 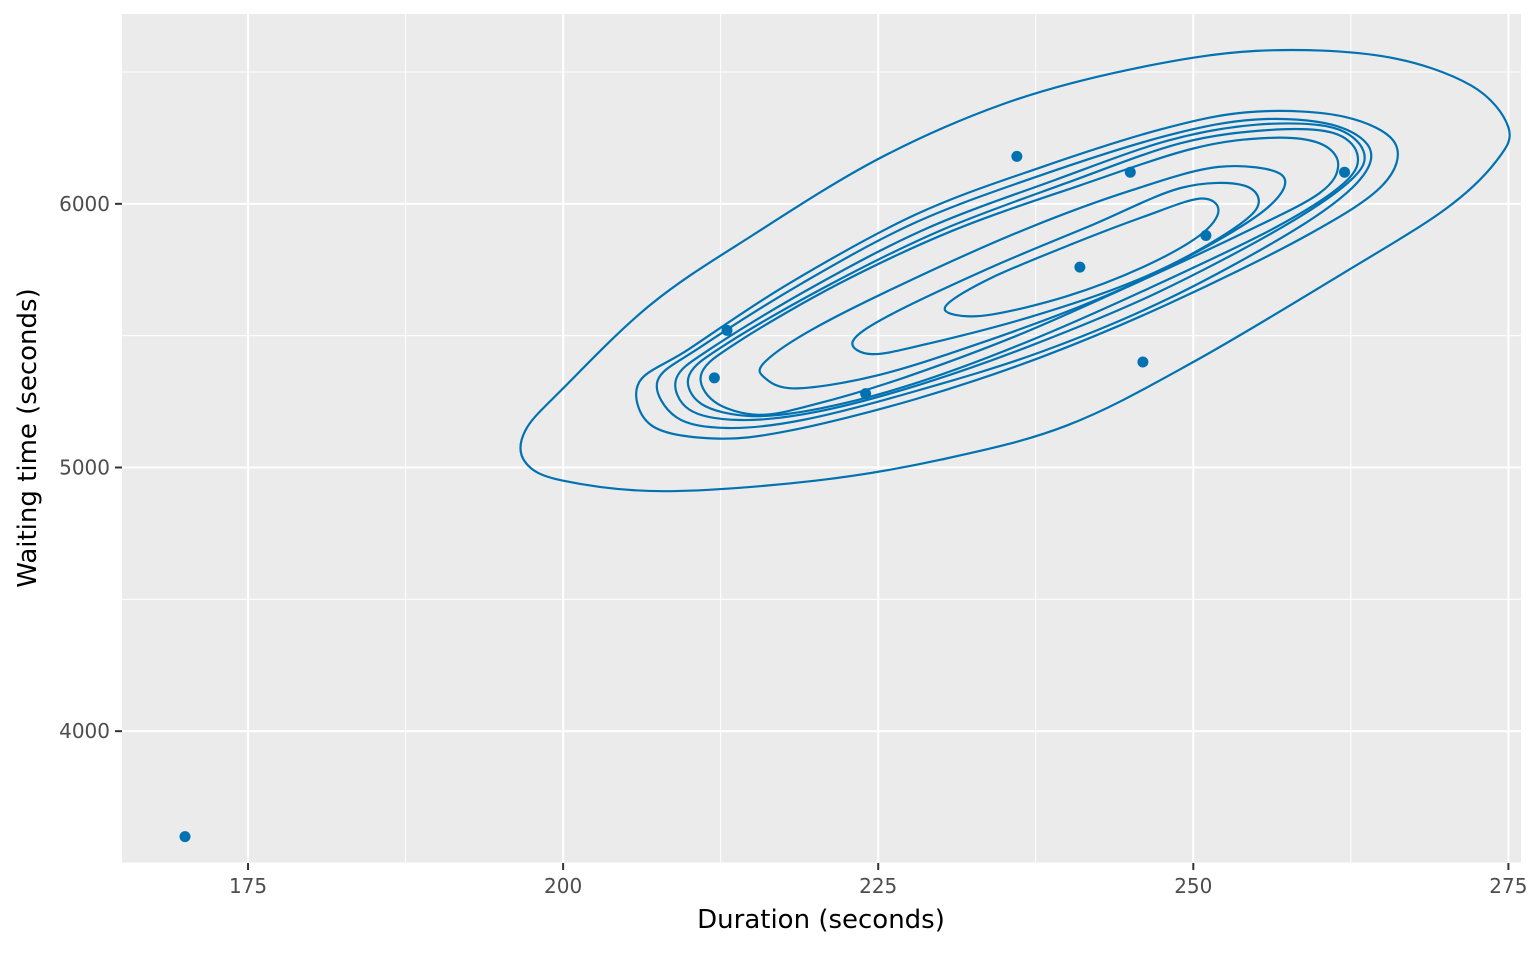 I want to click on y-tick-label: 4000, so click(x=84, y=731).